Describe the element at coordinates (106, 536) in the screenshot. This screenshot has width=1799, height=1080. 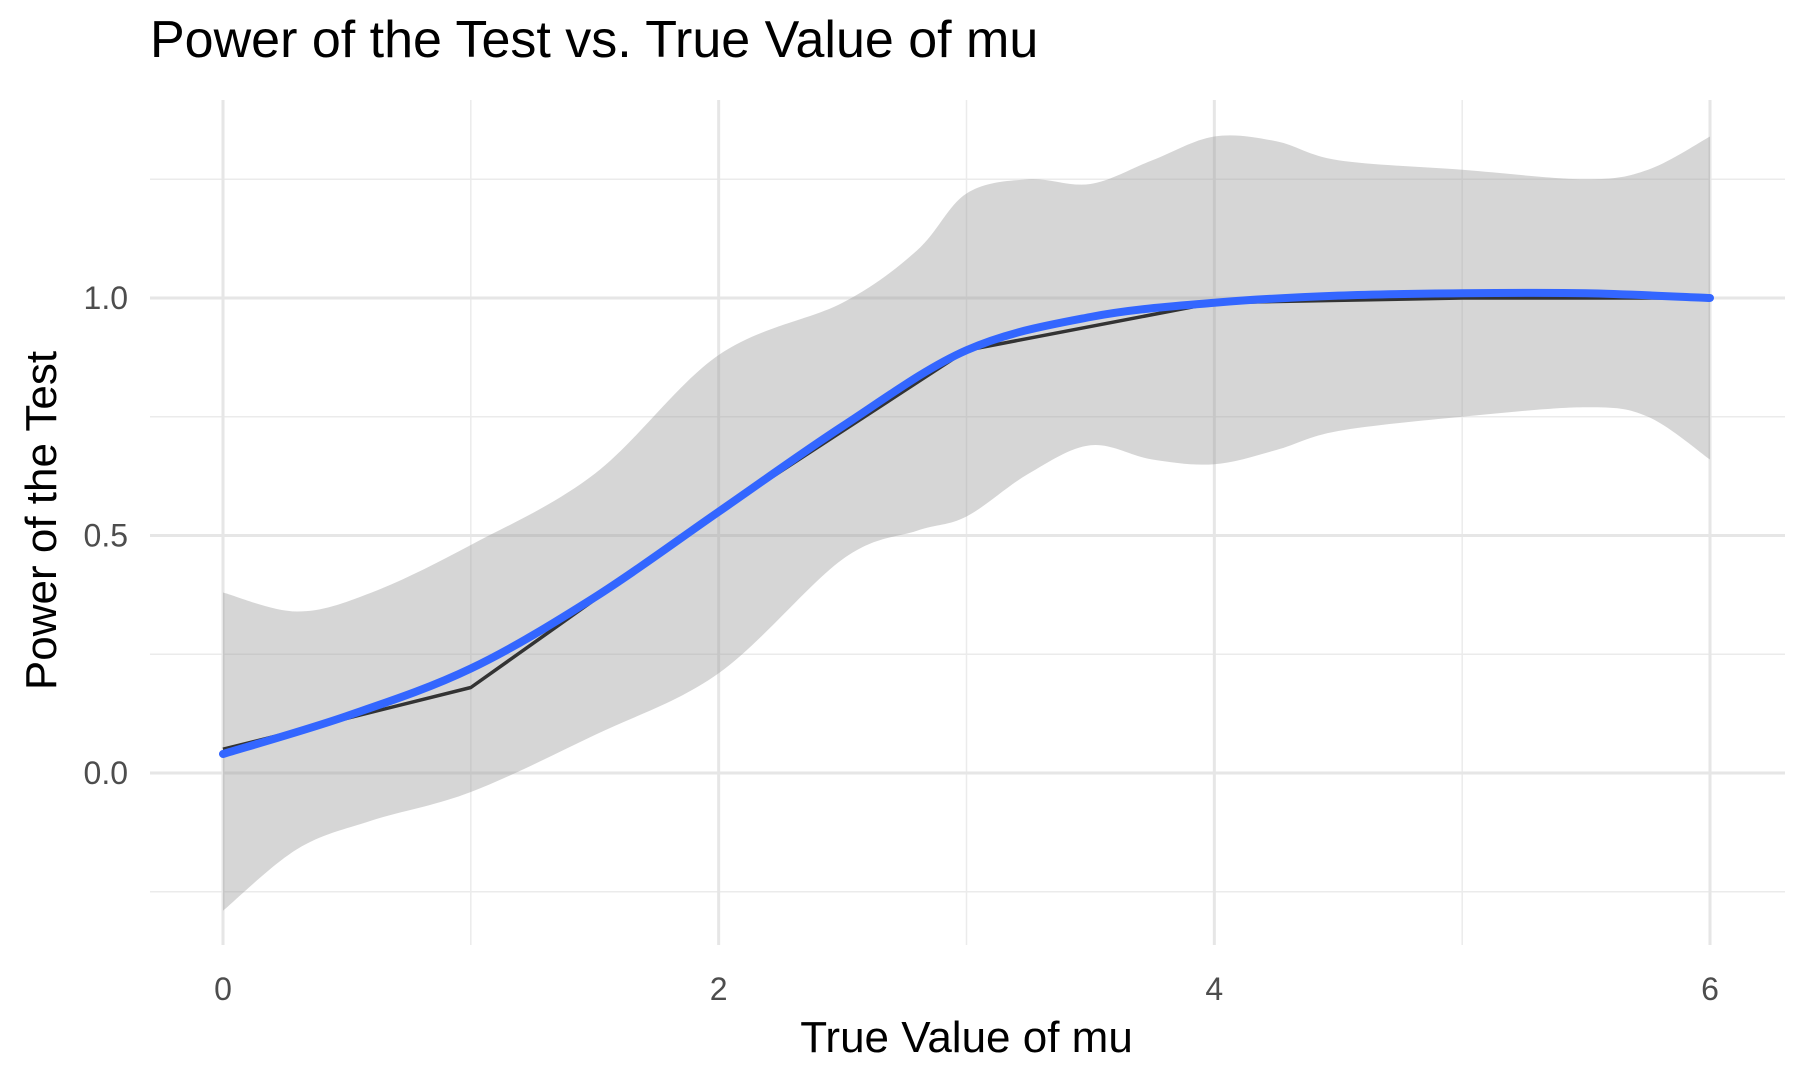
I see `y-tick-label: 0.5` at that location.